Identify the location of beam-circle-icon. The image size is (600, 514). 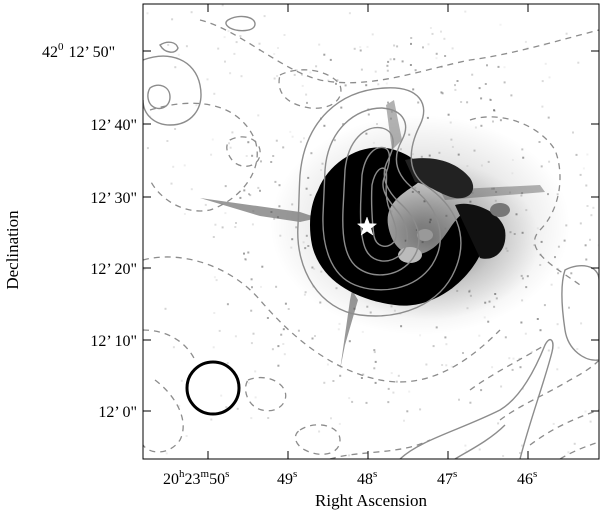
(213, 388).